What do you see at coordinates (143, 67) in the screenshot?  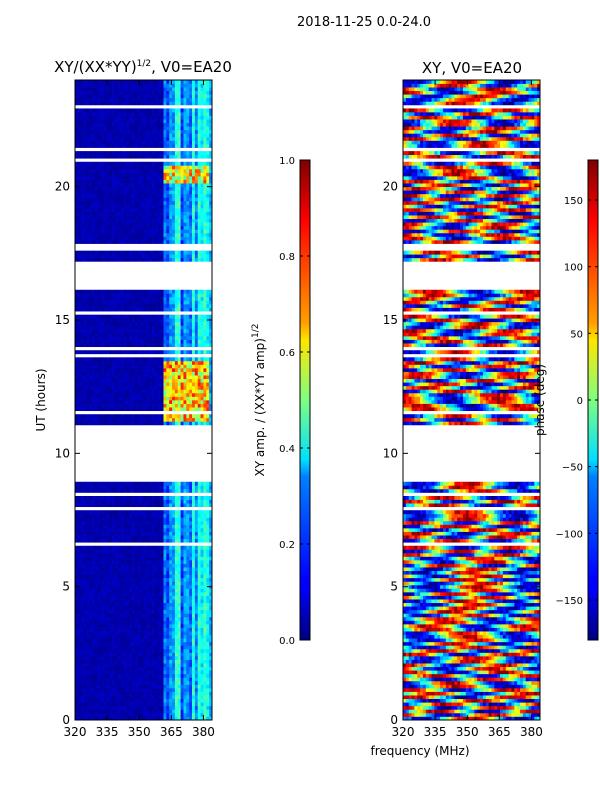 I see `amplitude-title: XY/(XX*YY)1/2, V0=EA20` at bounding box center [143, 67].